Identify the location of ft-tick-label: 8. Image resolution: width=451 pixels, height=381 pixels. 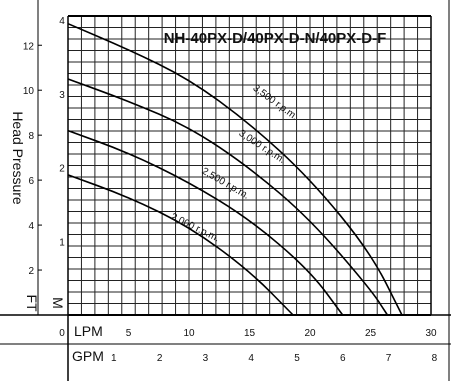
(31, 136).